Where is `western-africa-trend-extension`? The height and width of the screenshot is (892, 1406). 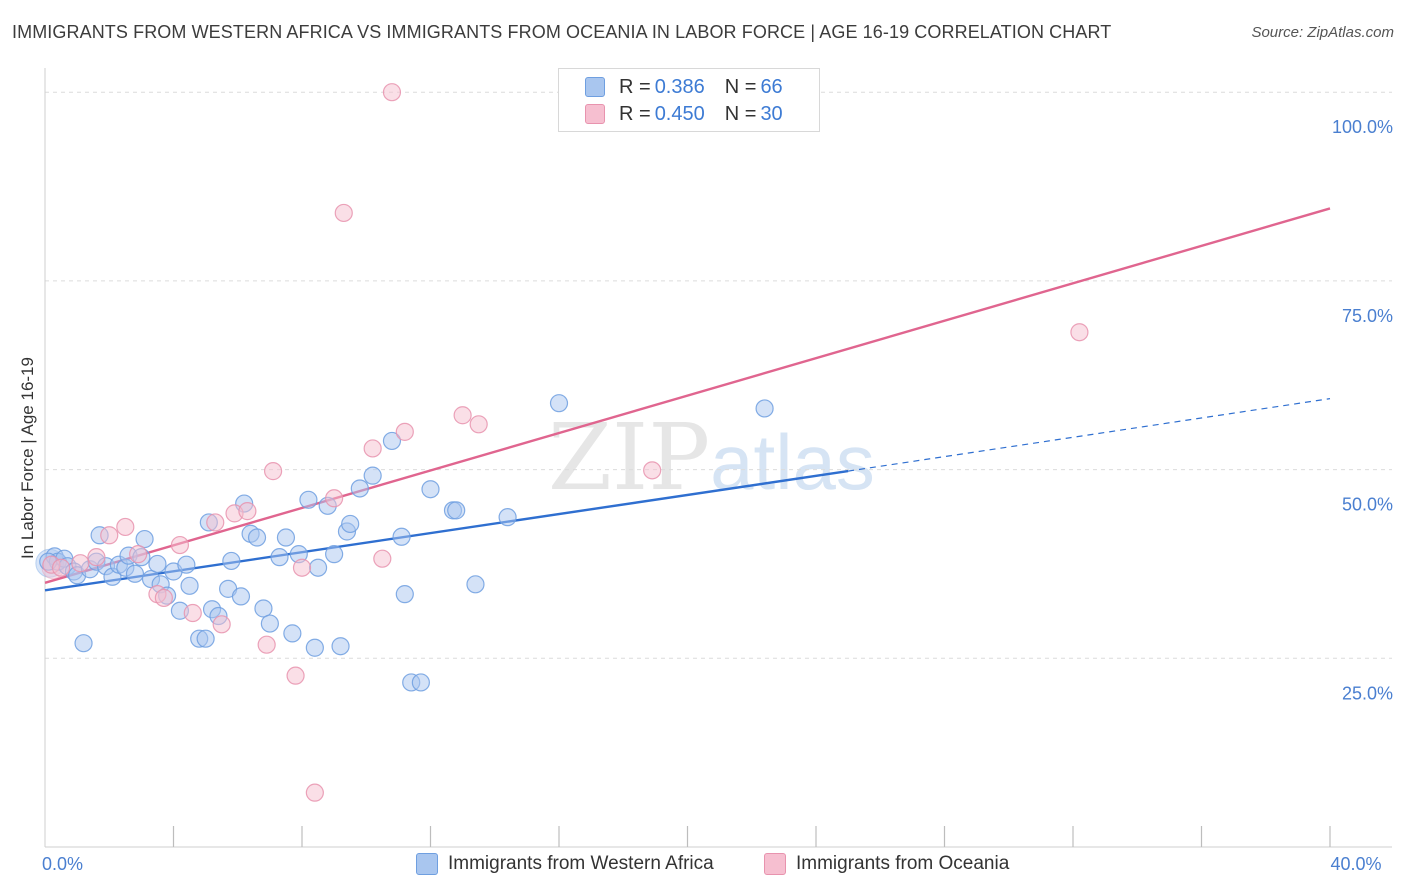 western-africa-trend-extension is located at coordinates (1089, 435).